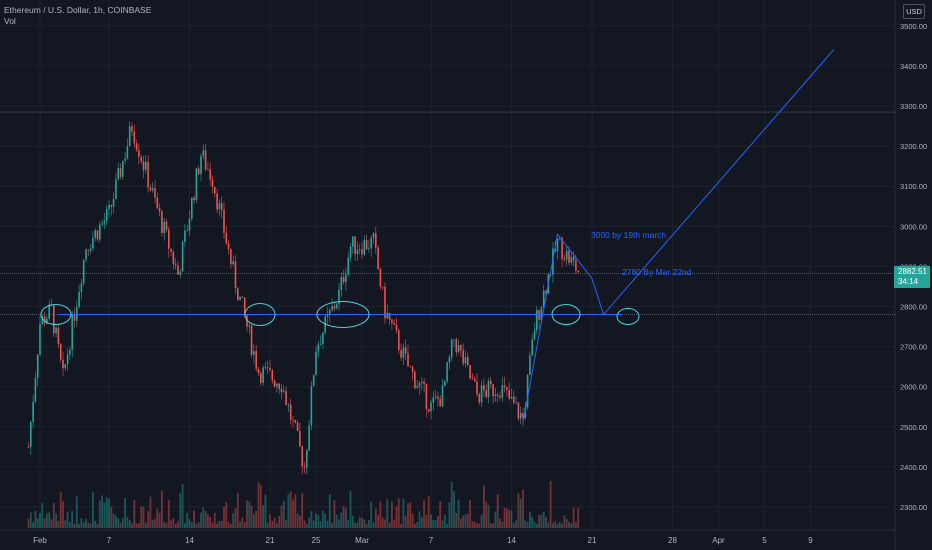 This screenshot has height=550, width=932. What do you see at coordinates (40, 540) in the screenshot?
I see `time-tick-label: Feb` at bounding box center [40, 540].